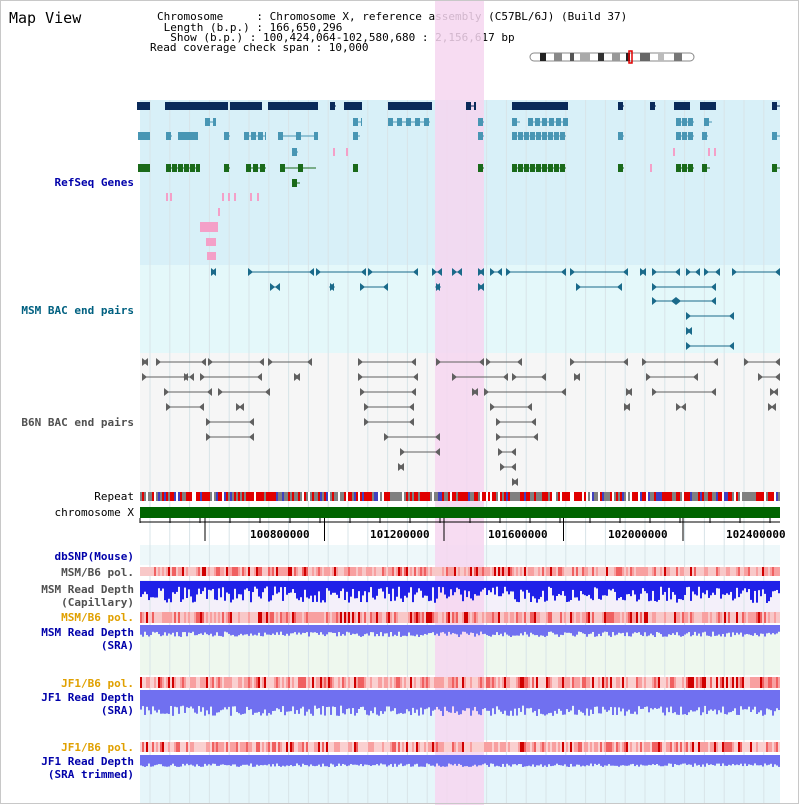 The width and height of the screenshot is (800, 805). I want to click on chromosome-ideogram, so click(613, 57).